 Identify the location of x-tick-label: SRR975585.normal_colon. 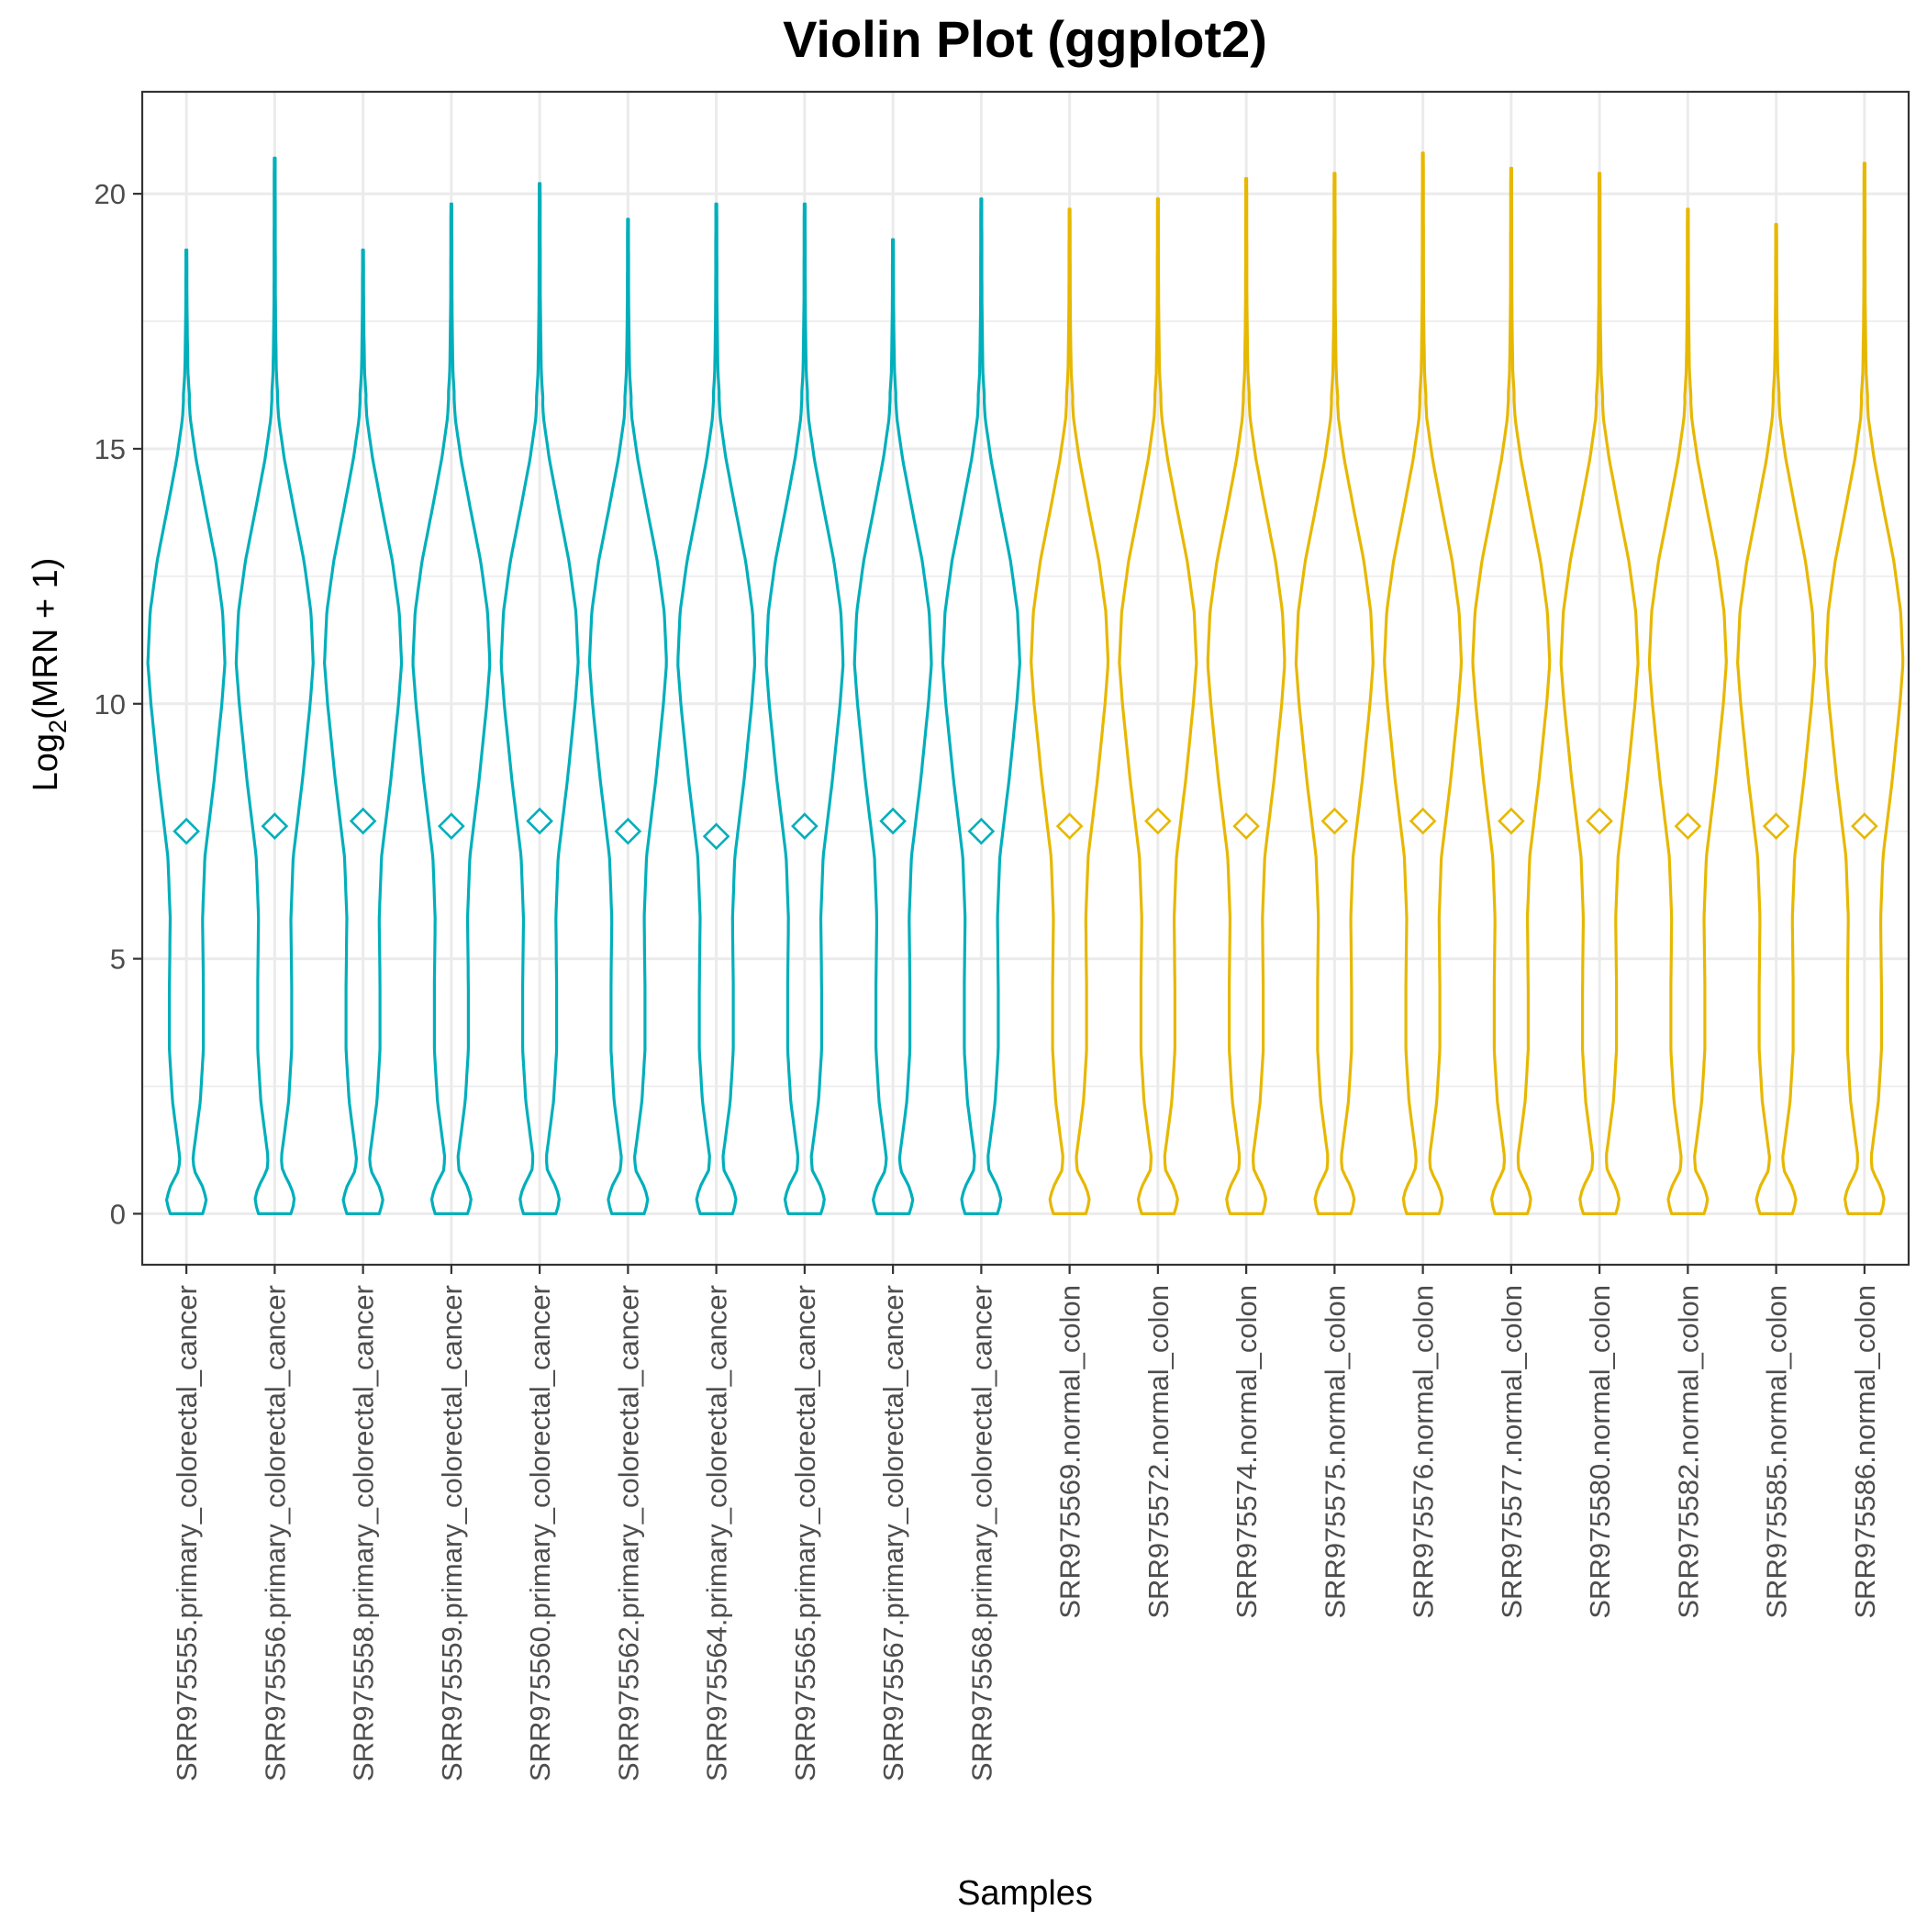
(1777, 1452).